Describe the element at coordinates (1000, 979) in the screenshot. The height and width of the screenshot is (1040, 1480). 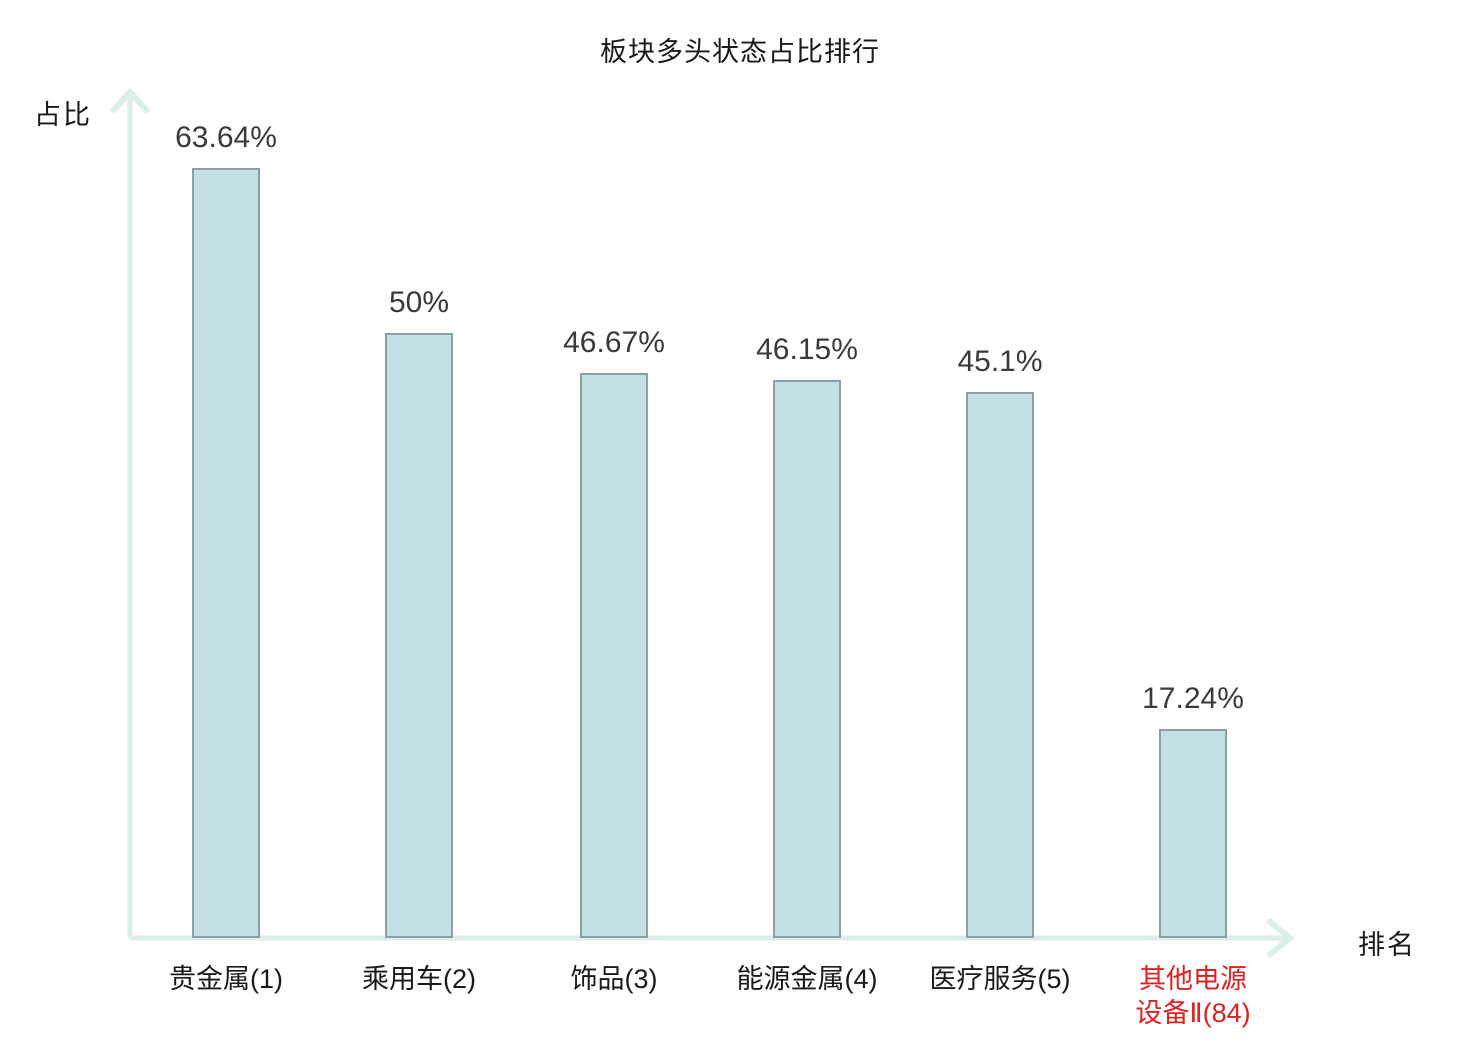
I see `category-label: 医疗服务(5)` at that location.